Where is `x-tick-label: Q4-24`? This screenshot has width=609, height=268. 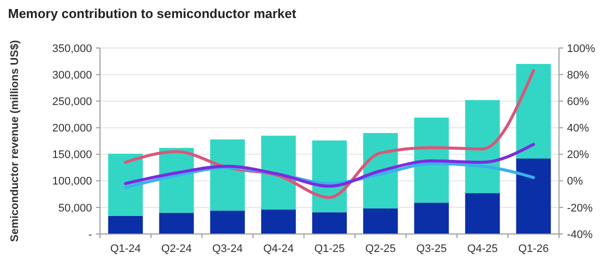
x-tick-label: Q4-24 is located at coordinates (278, 249).